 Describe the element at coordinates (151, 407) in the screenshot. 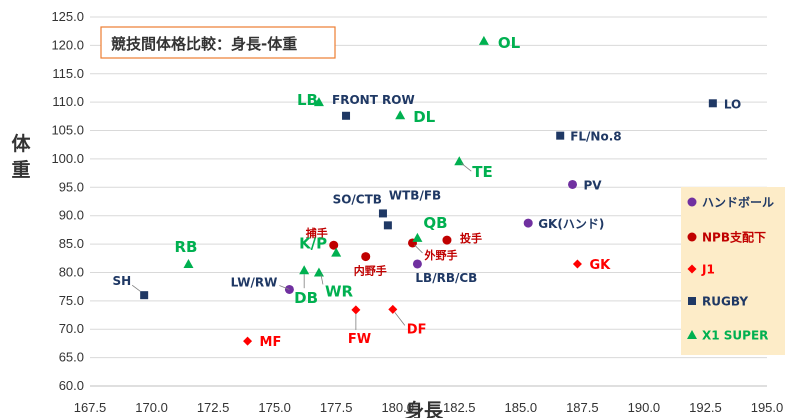

I see `x-tick-label: 170.0` at that location.